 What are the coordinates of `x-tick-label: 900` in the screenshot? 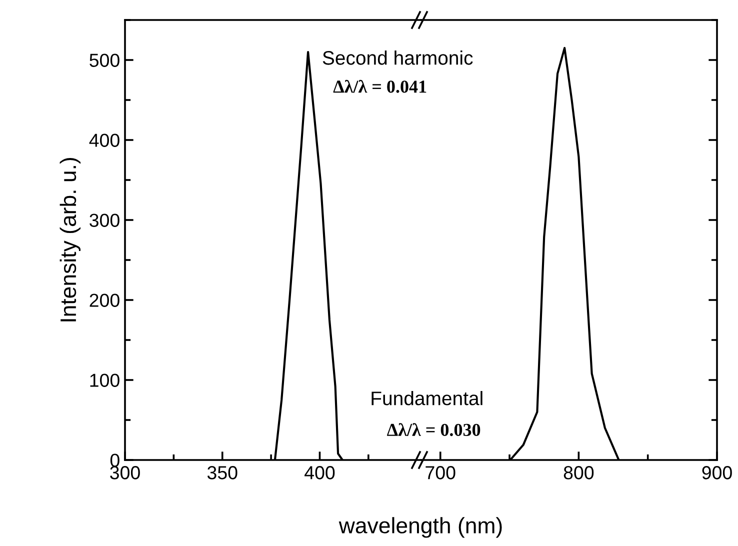 It's located at (717, 473).